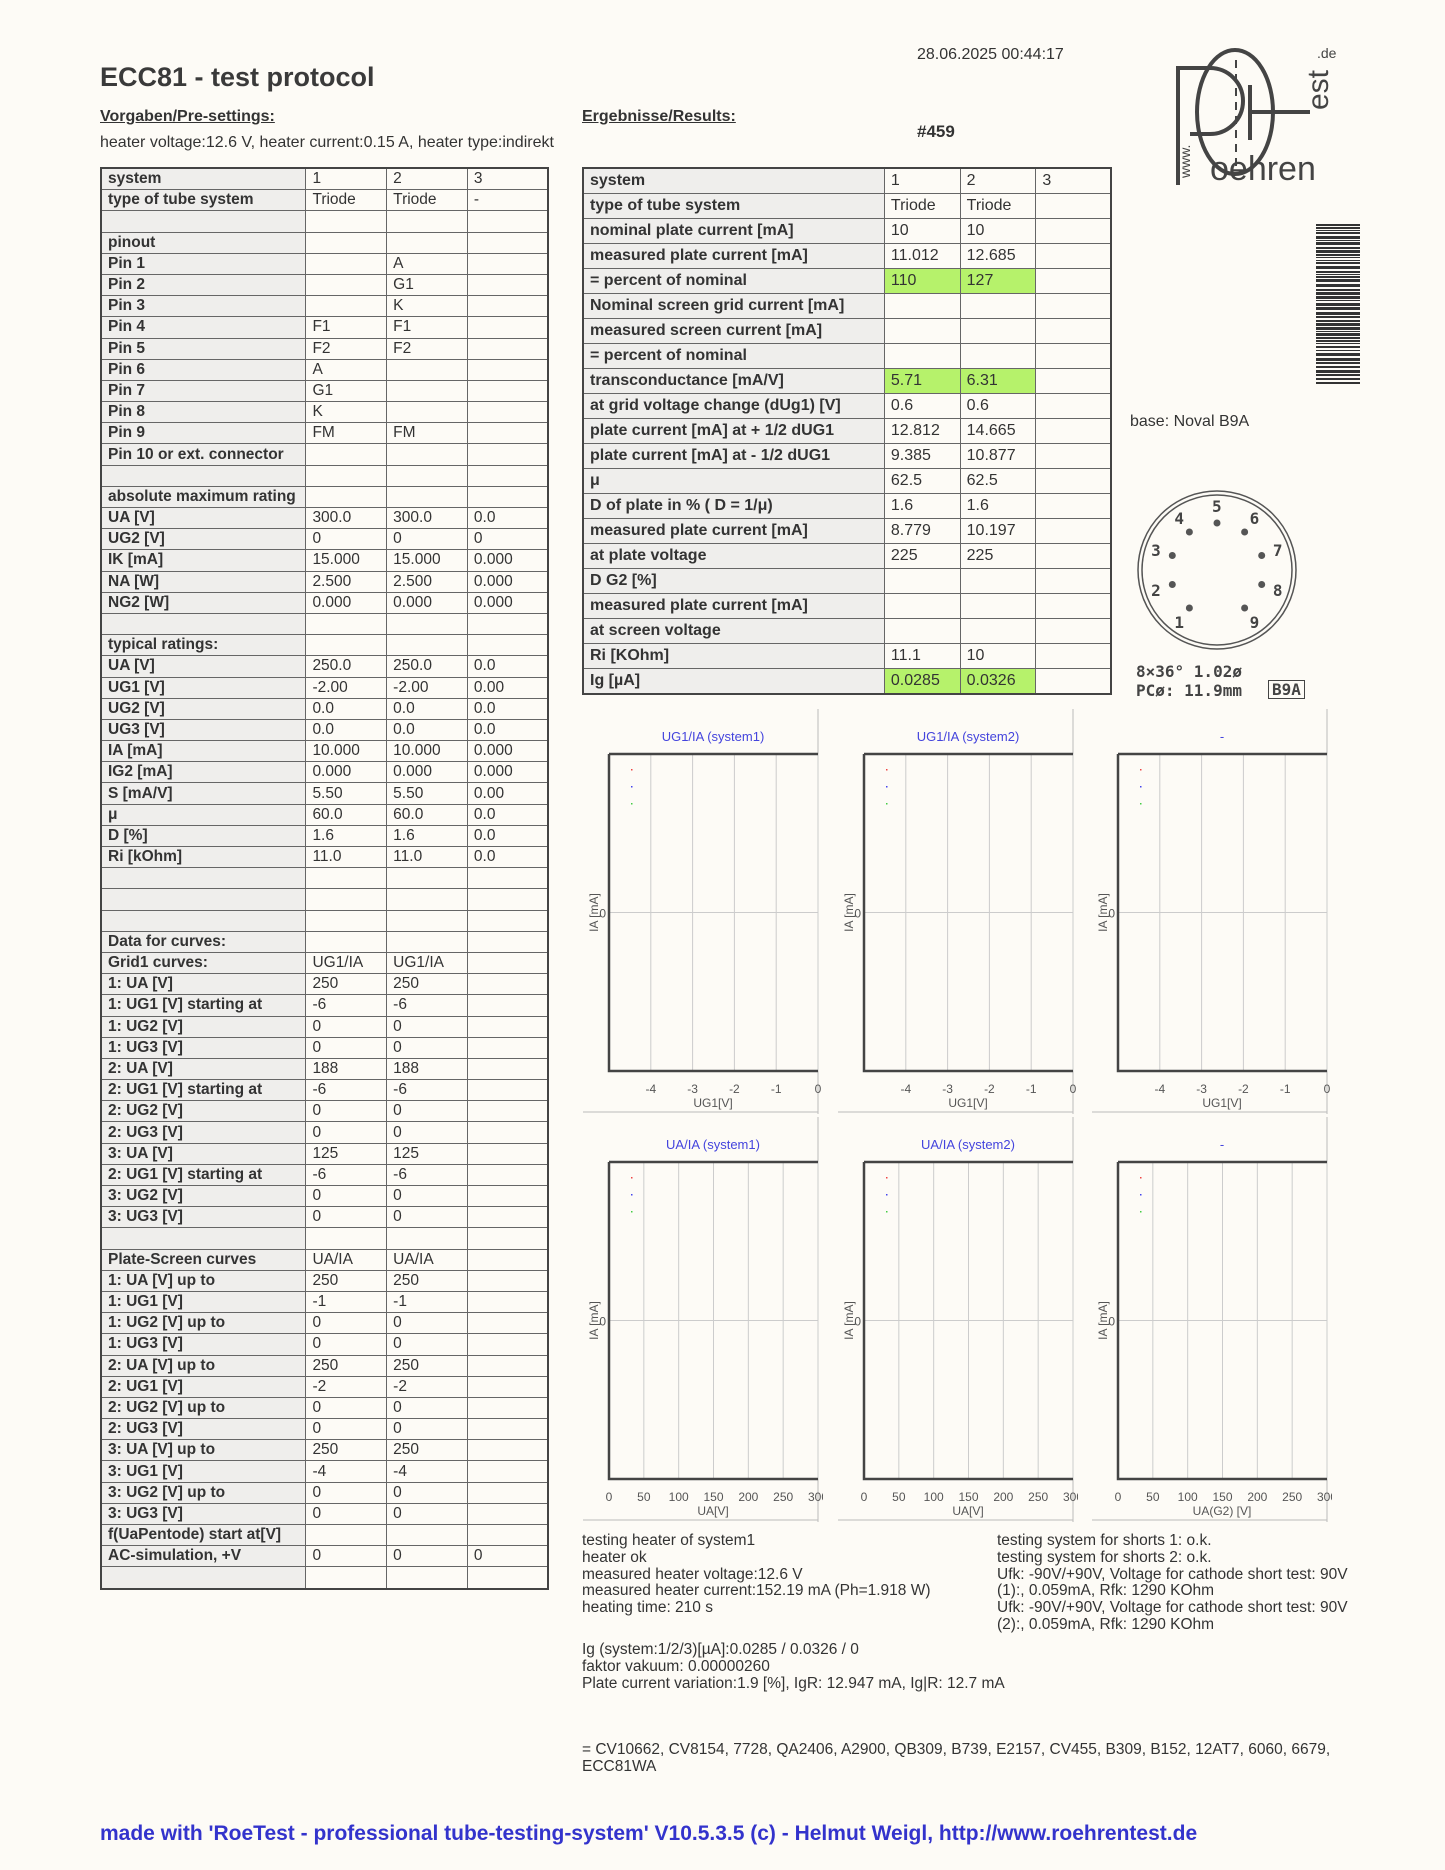  What do you see at coordinates (507, 687) in the screenshot?
I see `cell-value: 0.00` at bounding box center [507, 687].